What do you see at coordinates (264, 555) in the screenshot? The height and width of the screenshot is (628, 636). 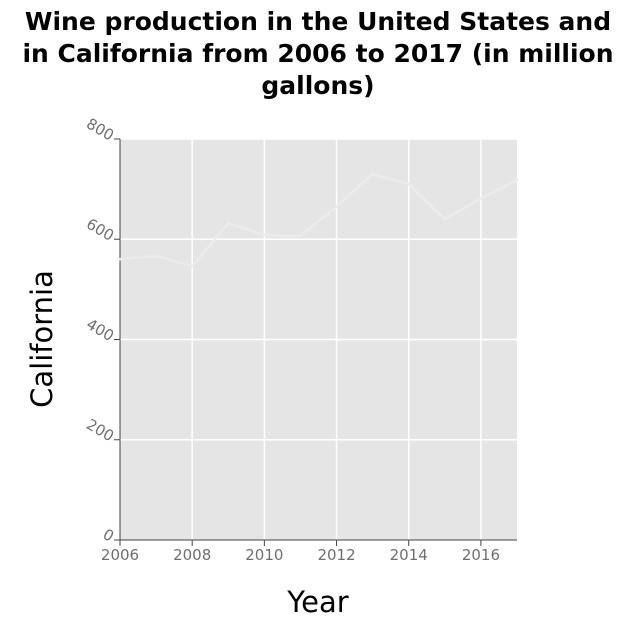 I see `x-tick-label-2010: 2010` at bounding box center [264, 555].